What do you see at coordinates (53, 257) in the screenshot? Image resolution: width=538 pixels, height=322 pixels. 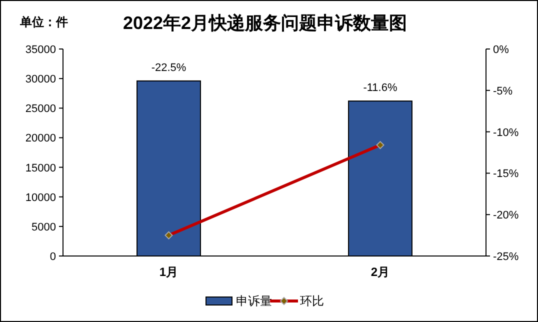 I see `y-tick-label: 0` at bounding box center [53, 257].